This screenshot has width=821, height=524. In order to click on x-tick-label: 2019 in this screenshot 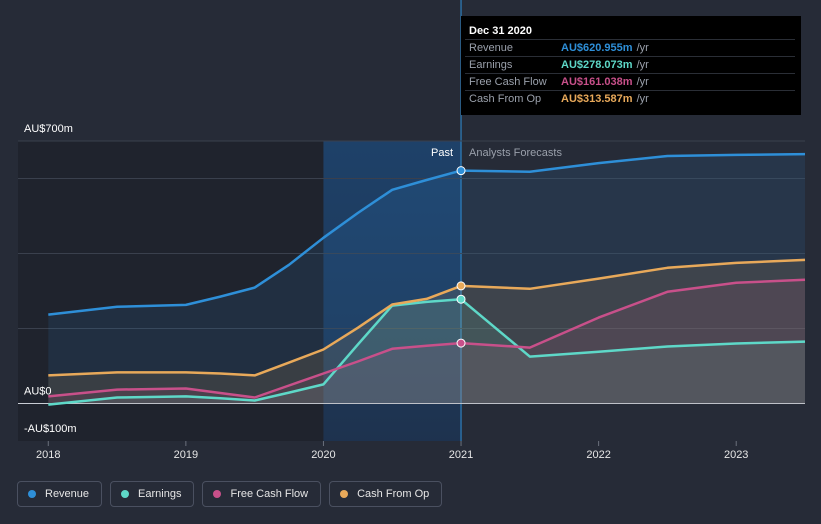, I will do `click(186, 455)`.